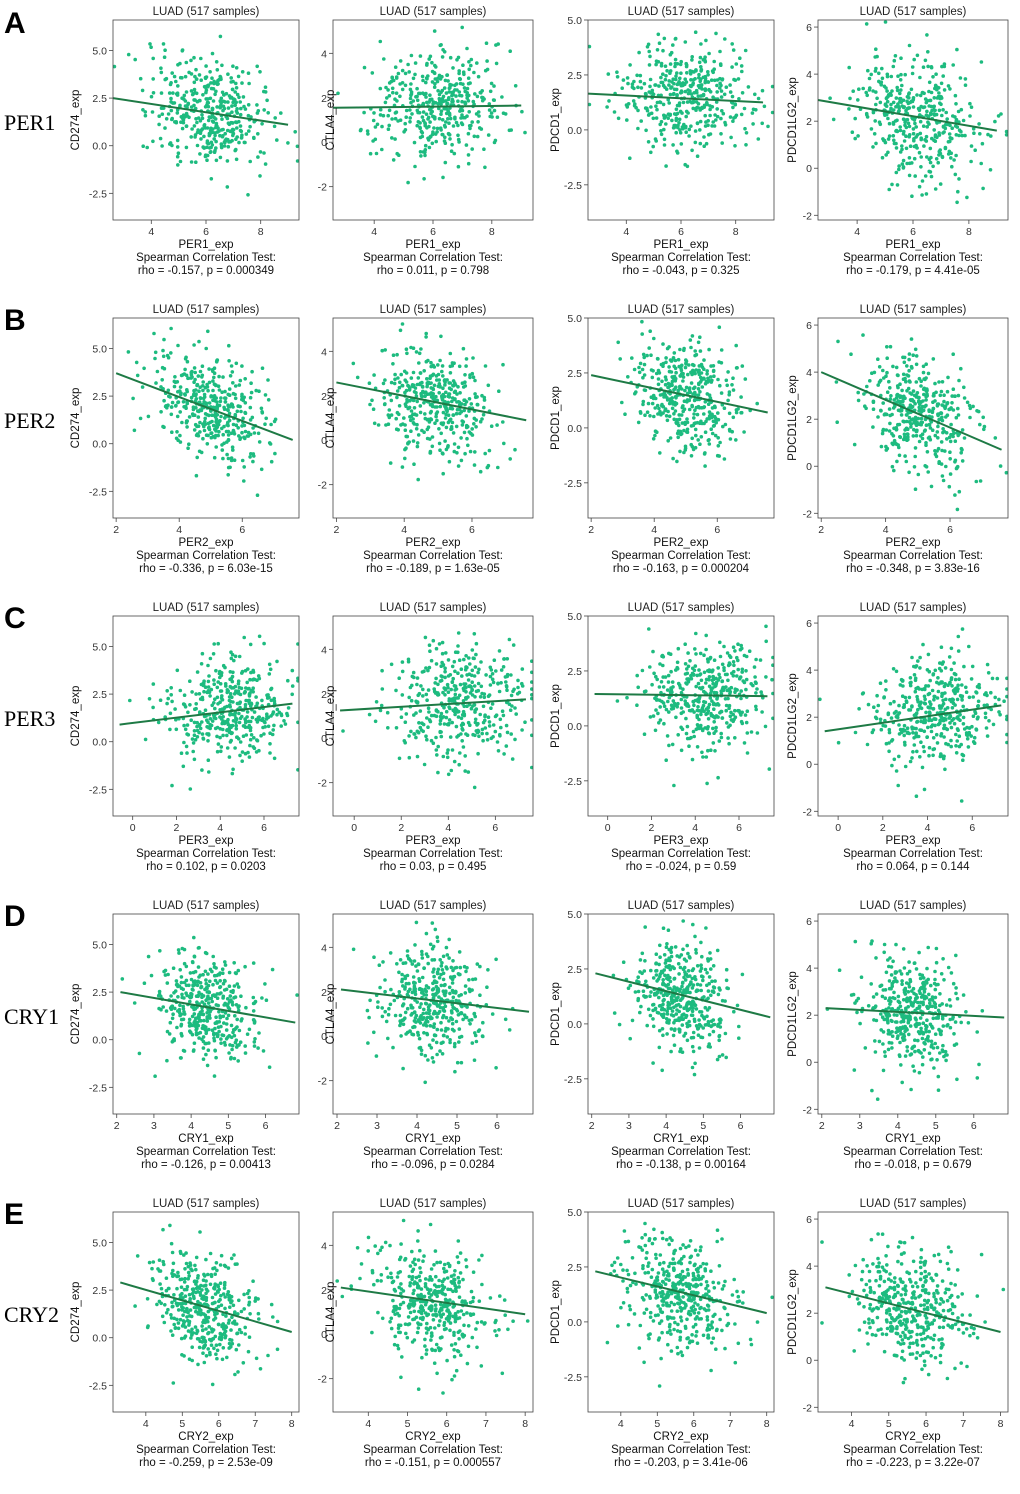 This screenshot has height=1494, width=1020. What do you see at coordinates (626, 232) in the screenshot?
I see `x-tick-label: 4` at bounding box center [626, 232].